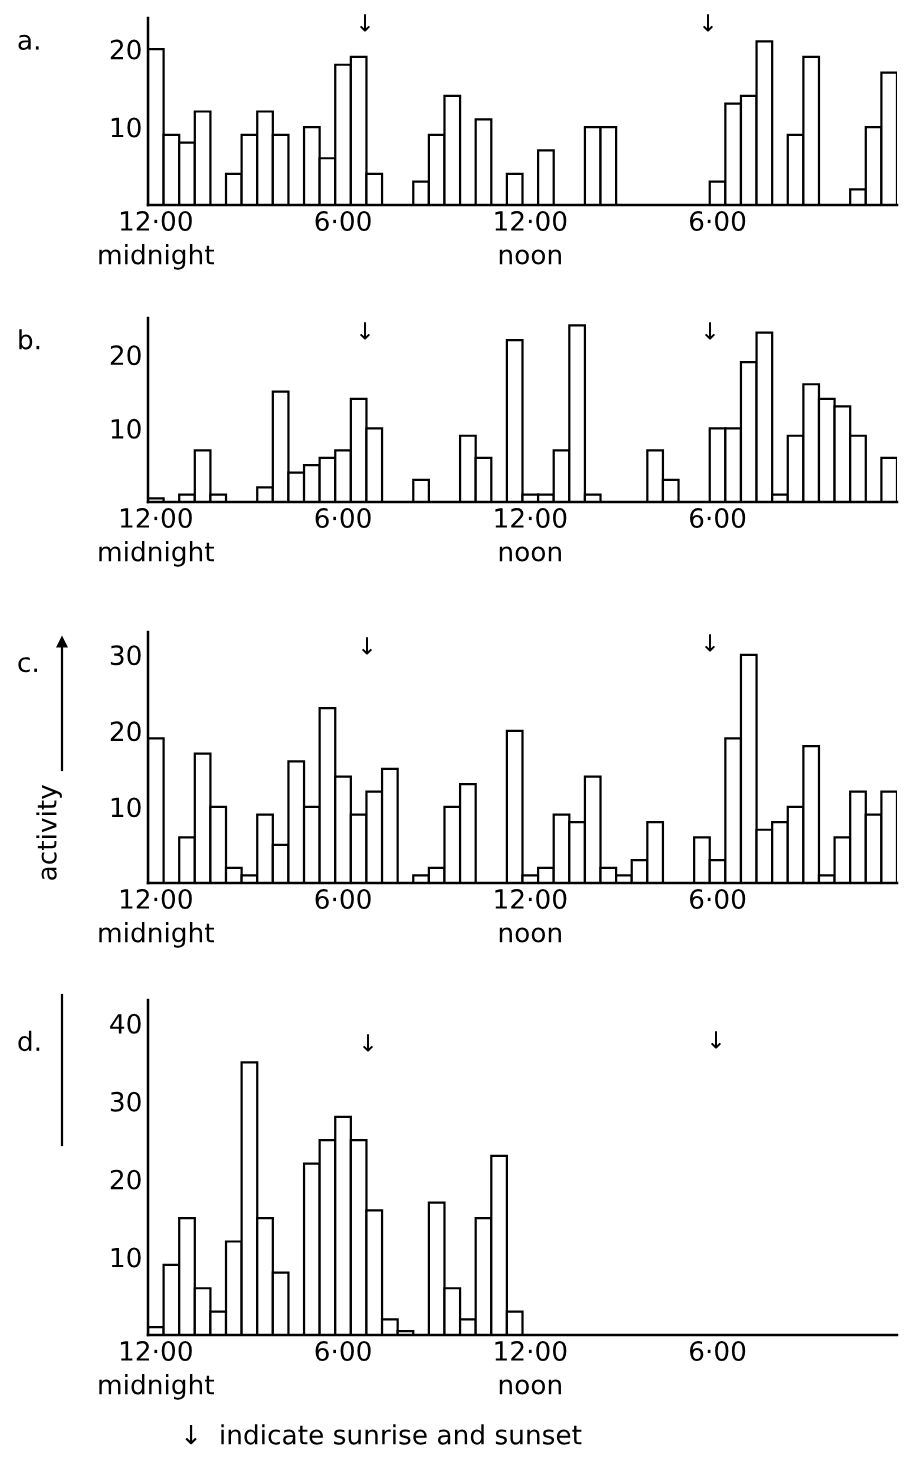 This screenshot has width=904, height=1460. I want to click on y-tick-label: 40, so click(125, 1023).